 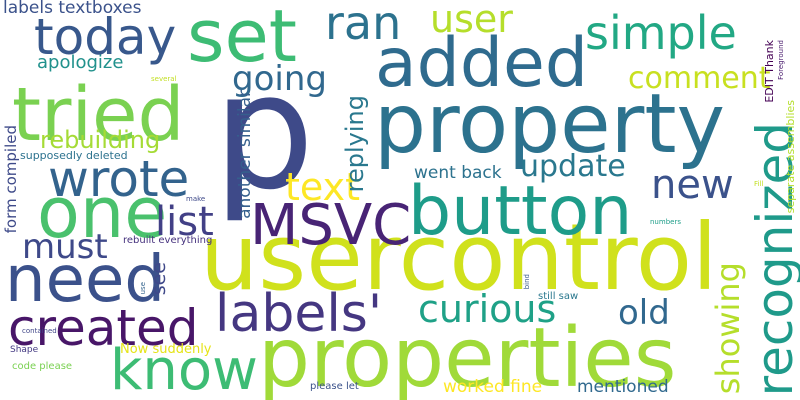 What do you see at coordinates (487, 309) in the screenshot?
I see `word-curious: curious` at bounding box center [487, 309].